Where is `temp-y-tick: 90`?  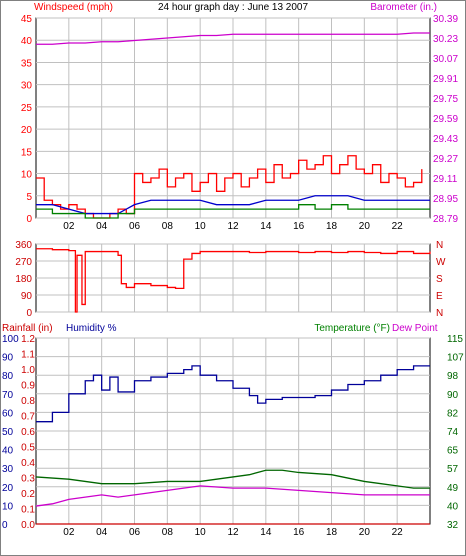
temp-y-tick: 90 is located at coordinates (453, 395).